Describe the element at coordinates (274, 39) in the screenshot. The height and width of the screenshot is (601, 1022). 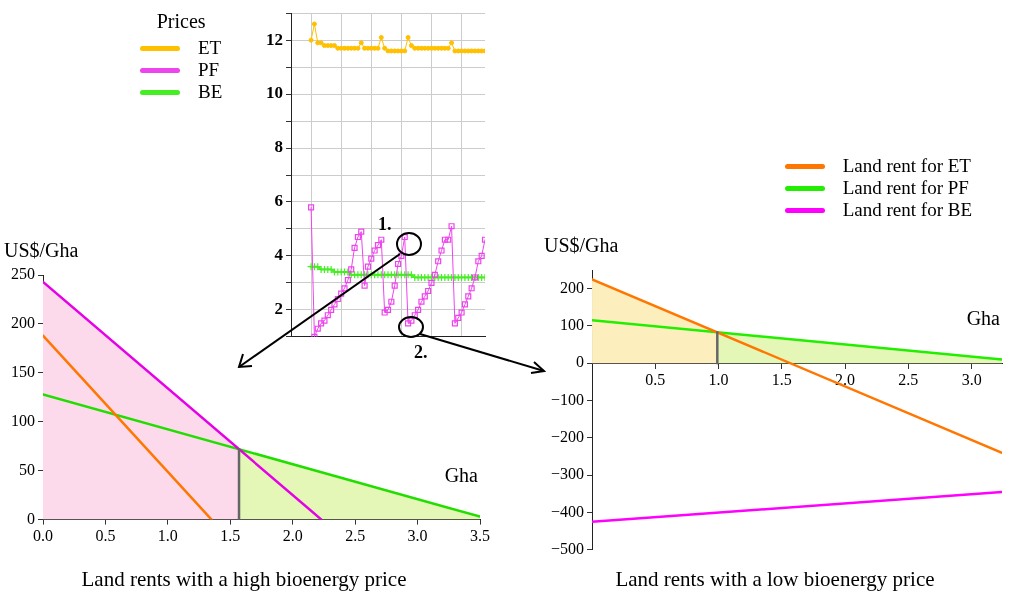
I see `y-tick-label: 12` at that location.